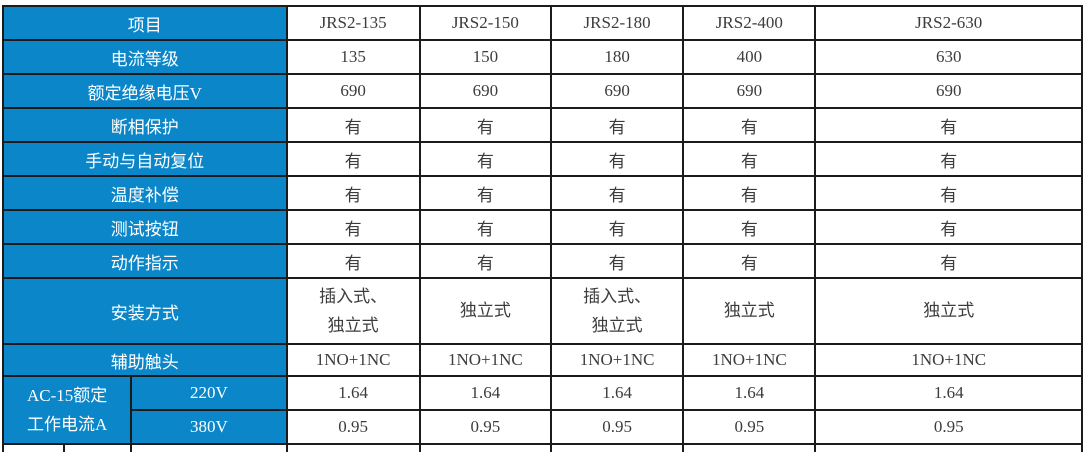 This screenshot has height=452, width=1086. Describe the element at coordinates (145, 159) in the screenshot. I see `row-label-manual-auto-reset: 手动与自动复位` at that location.